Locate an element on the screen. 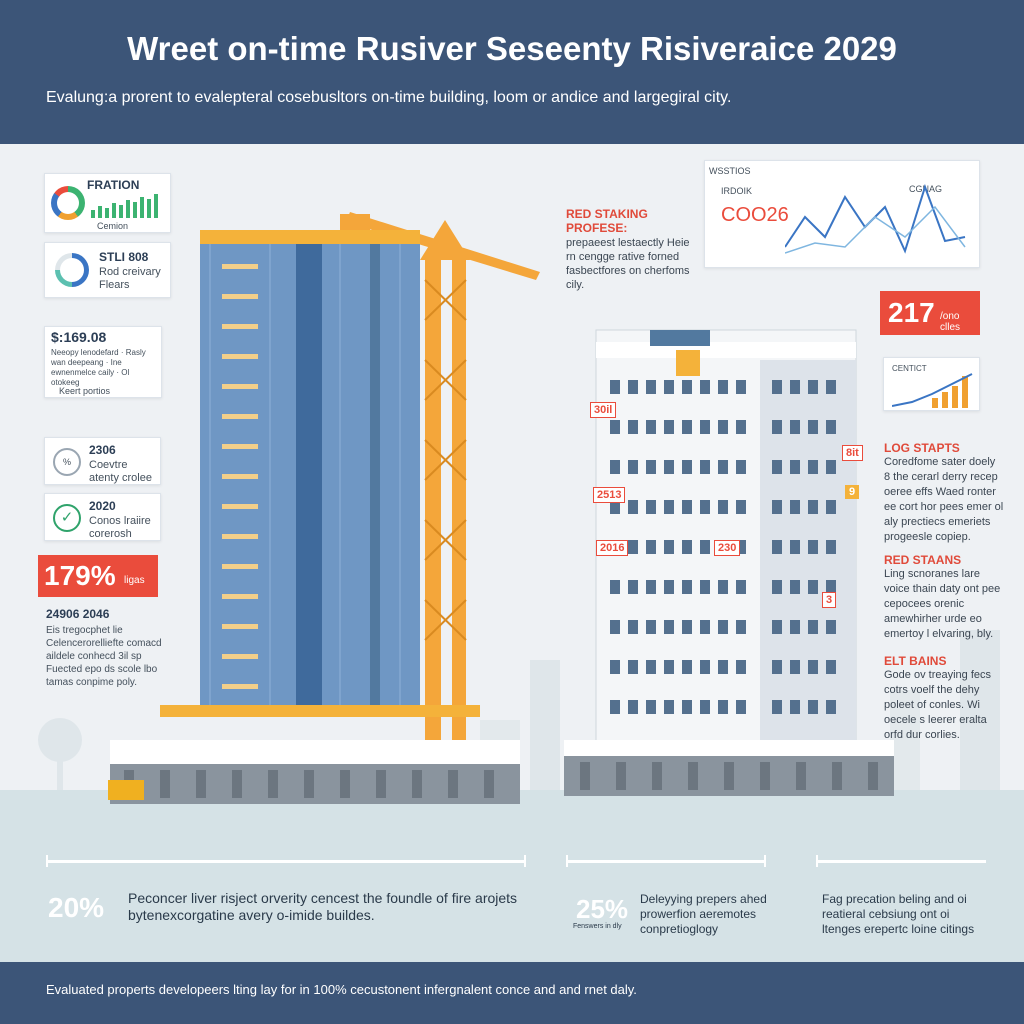 The image size is (1024, 1024). side-section-title: LOG STAPTS is located at coordinates (922, 448).